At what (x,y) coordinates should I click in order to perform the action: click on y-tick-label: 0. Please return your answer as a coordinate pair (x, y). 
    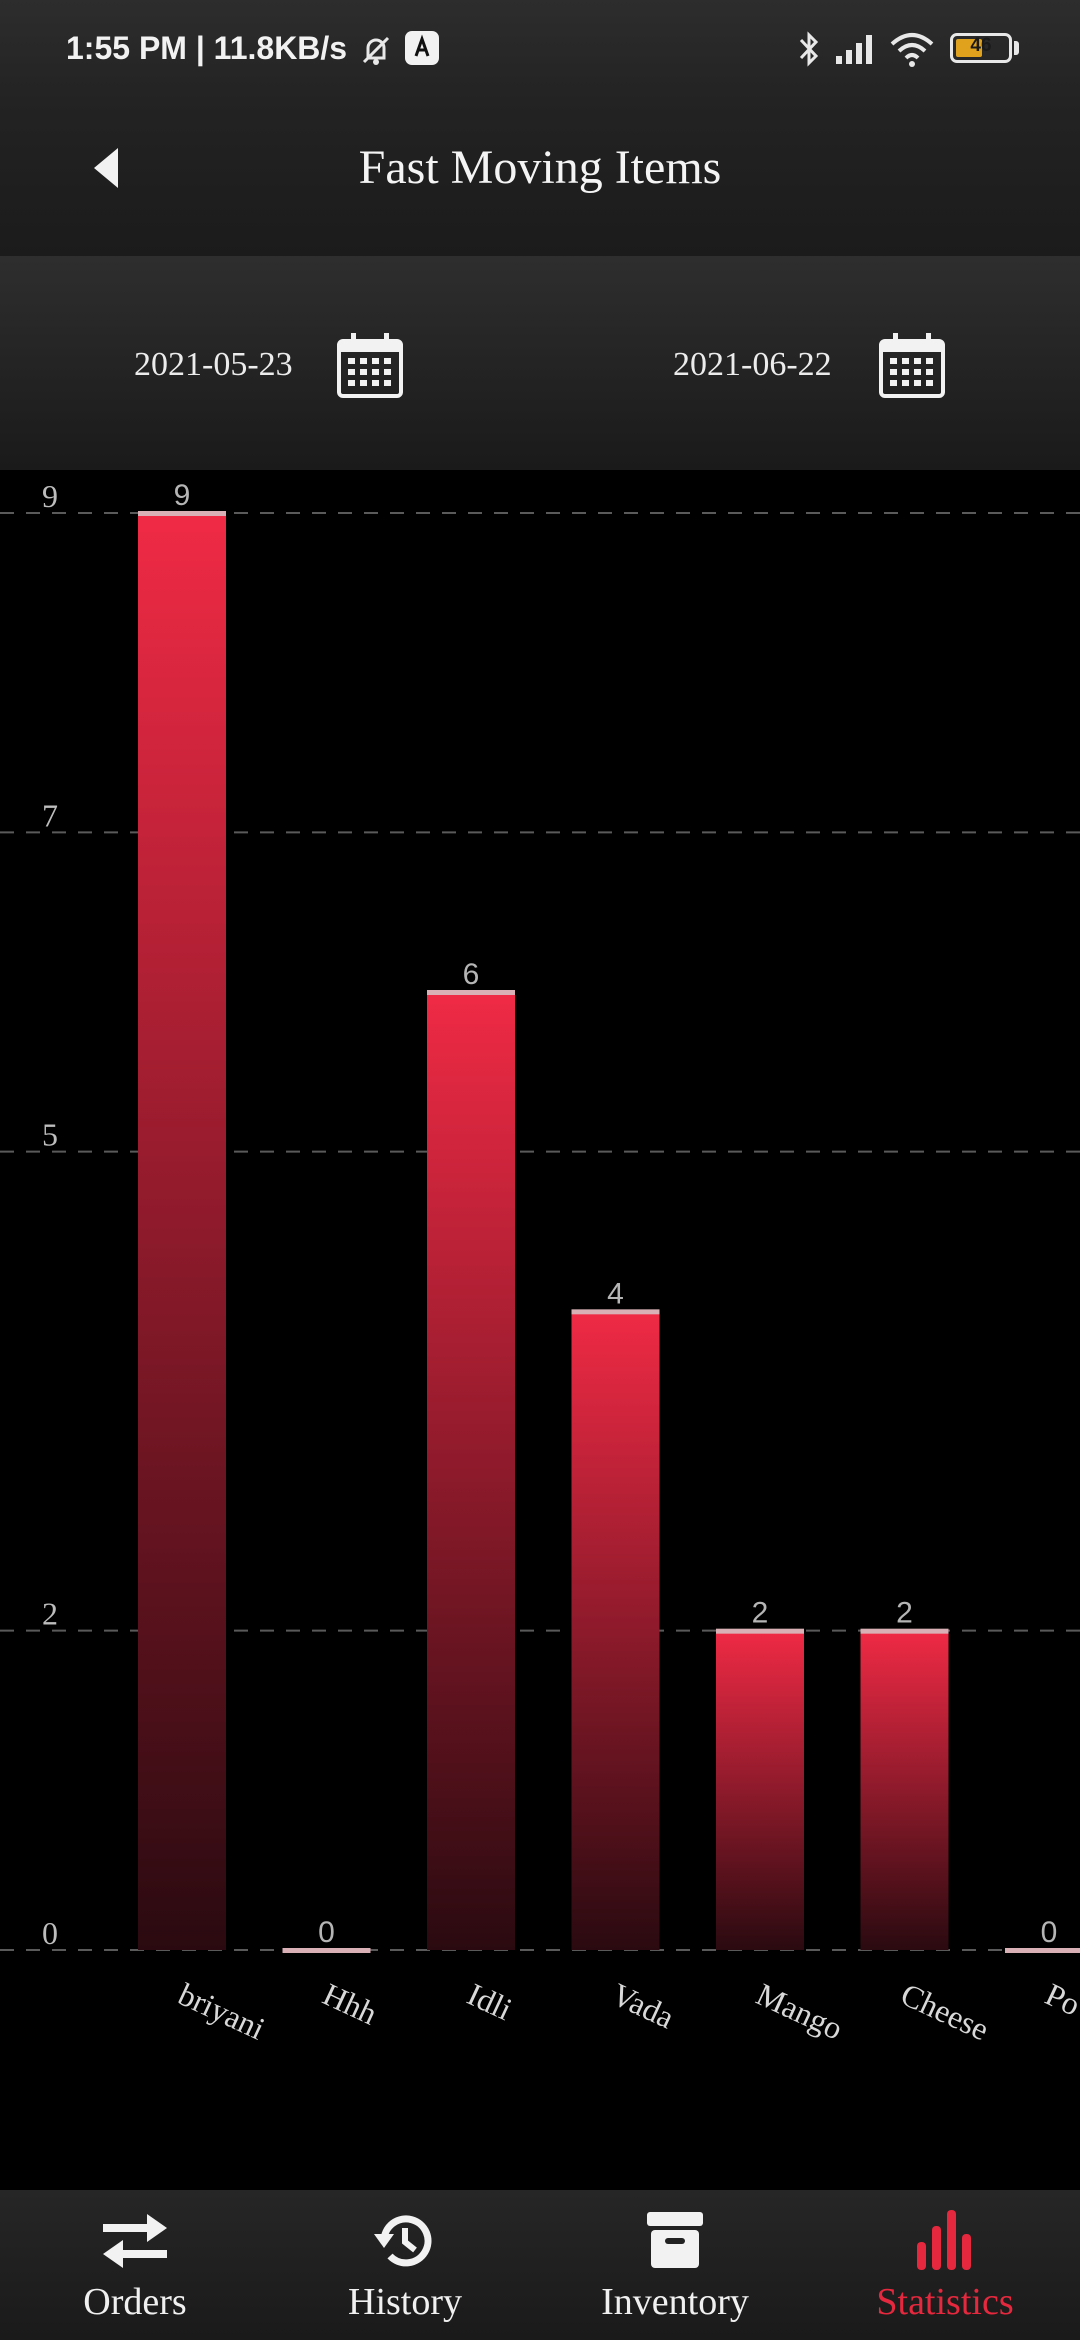
    Looking at the image, I should click on (50, 1933).